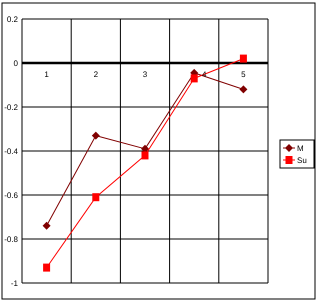 This screenshot has height=302, width=318. What do you see at coordinates (11, 239) in the screenshot?
I see `y-tick-label: -0.8` at bounding box center [11, 239].